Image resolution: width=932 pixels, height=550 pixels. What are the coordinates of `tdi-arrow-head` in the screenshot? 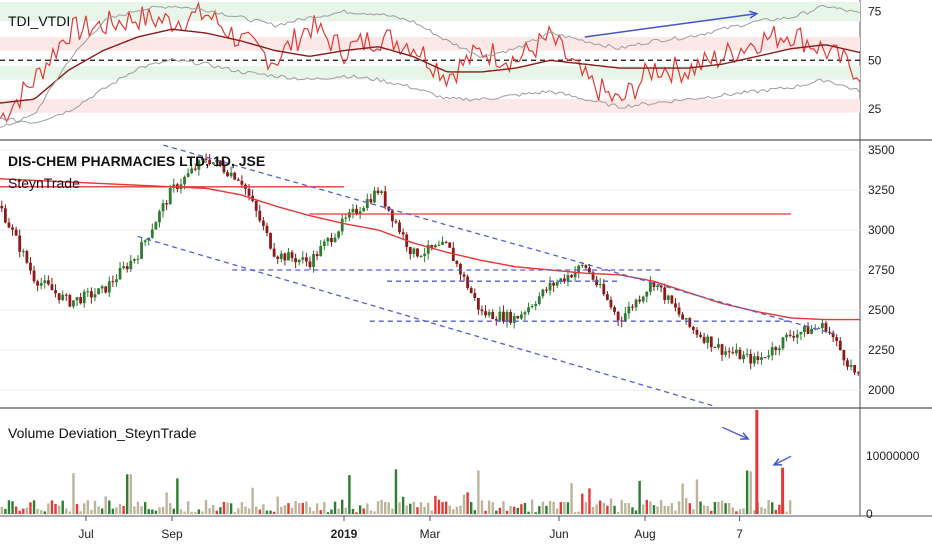 It's located at (753, 14).